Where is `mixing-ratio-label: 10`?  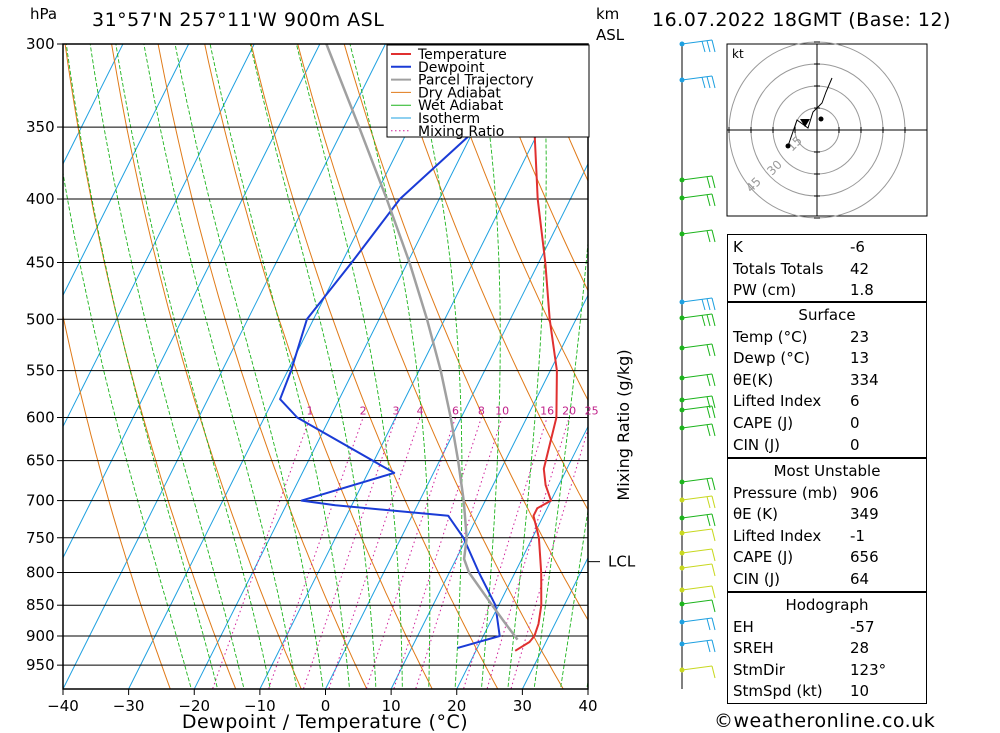
mixing-ratio-label: 10 is located at coordinates (502, 411).